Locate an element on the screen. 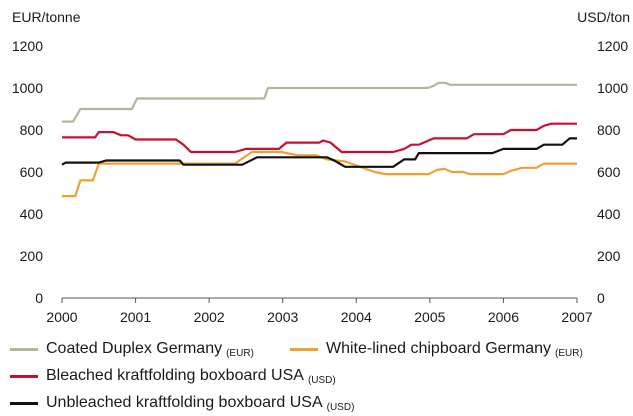 The height and width of the screenshot is (416, 633). y-tick-label-right: 200 is located at coordinates (609, 256).